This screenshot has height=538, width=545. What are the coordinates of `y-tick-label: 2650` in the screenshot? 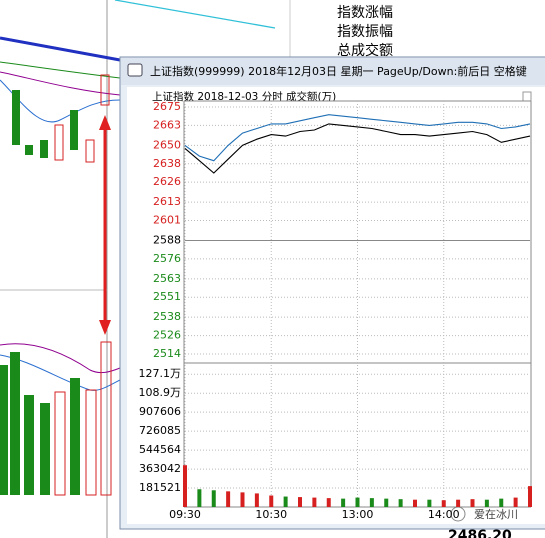 It's located at (167, 144).